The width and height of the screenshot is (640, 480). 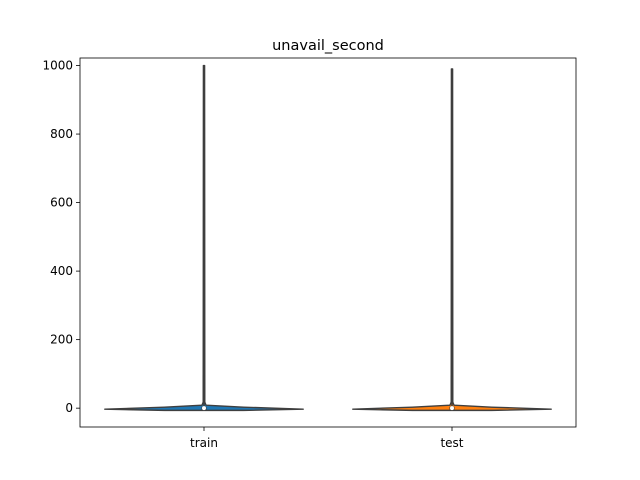 What do you see at coordinates (452, 408) in the screenshot?
I see `median-marker-test` at bounding box center [452, 408].